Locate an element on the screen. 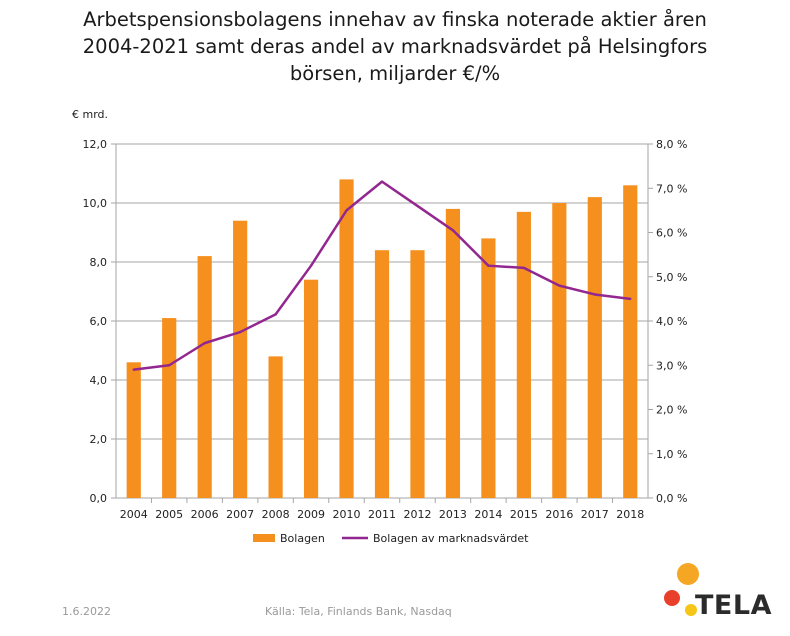 Image resolution: width=790 pixels, height=636 pixels. tick-label-x: 2017 is located at coordinates (595, 514).